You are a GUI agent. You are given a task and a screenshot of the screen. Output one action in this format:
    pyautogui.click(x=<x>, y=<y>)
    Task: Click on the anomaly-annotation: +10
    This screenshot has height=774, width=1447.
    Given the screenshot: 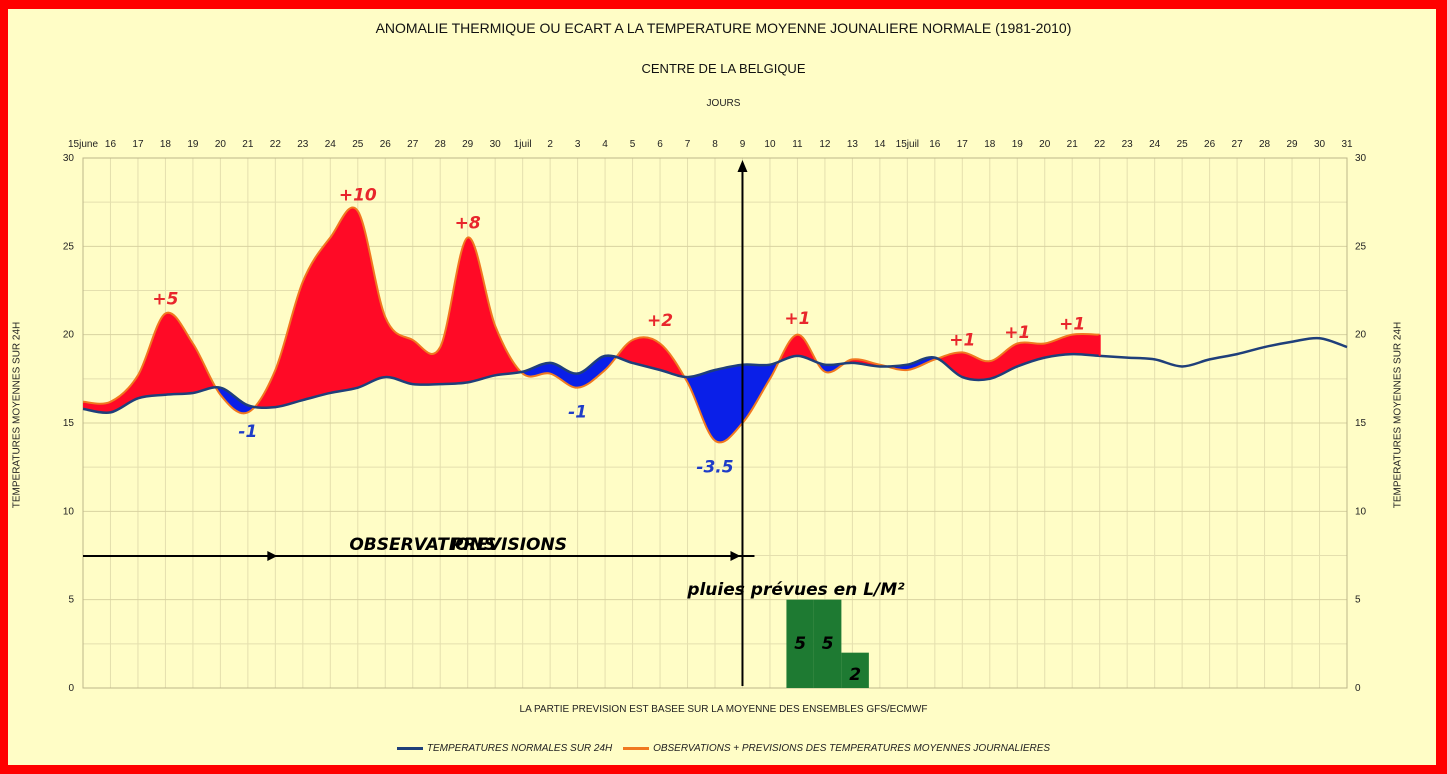 What is the action you would take?
    pyautogui.click(x=358, y=195)
    